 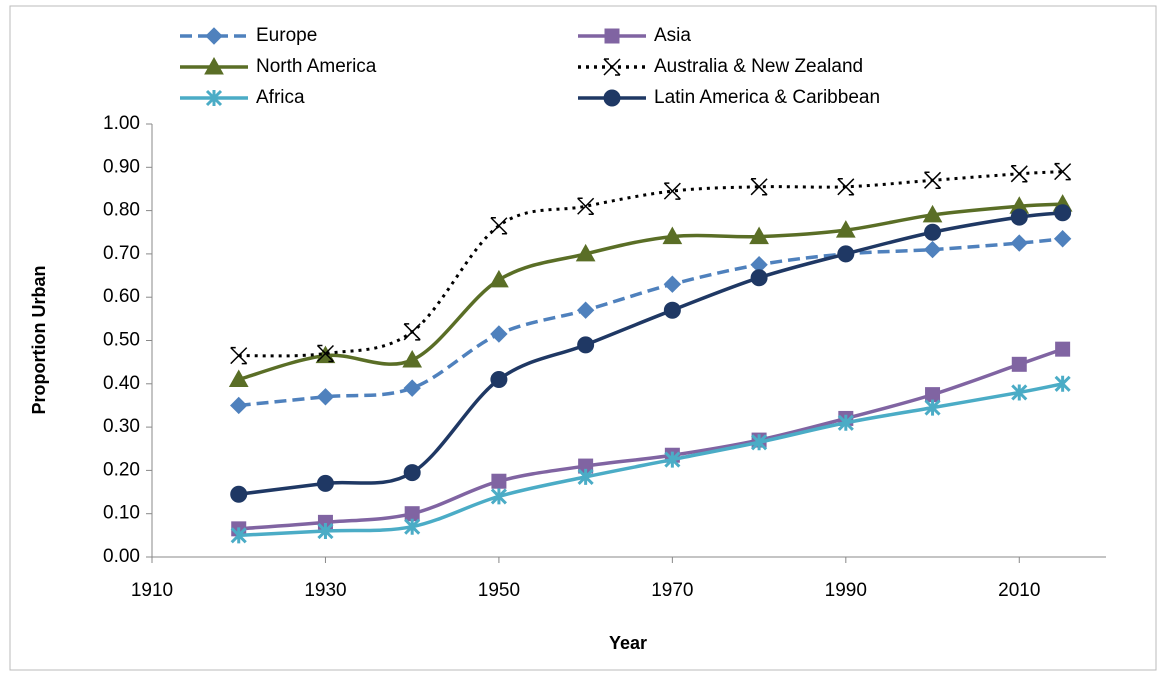 What do you see at coordinates (121, 426) in the screenshot?
I see `y-tick-label: 0.30` at bounding box center [121, 426].